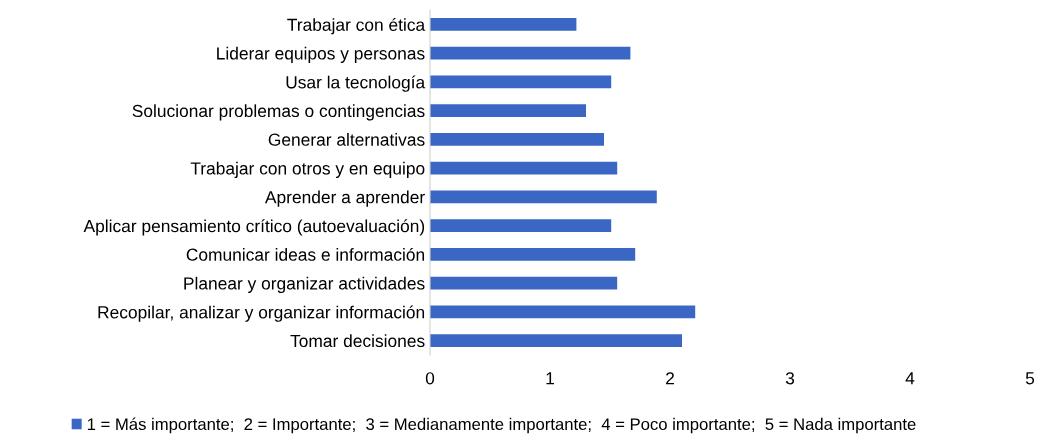 This screenshot has height=445, width=1040. Describe the element at coordinates (356, 83) in the screenshot. I see `y-tick-label: Usar la tecnología` at that location.